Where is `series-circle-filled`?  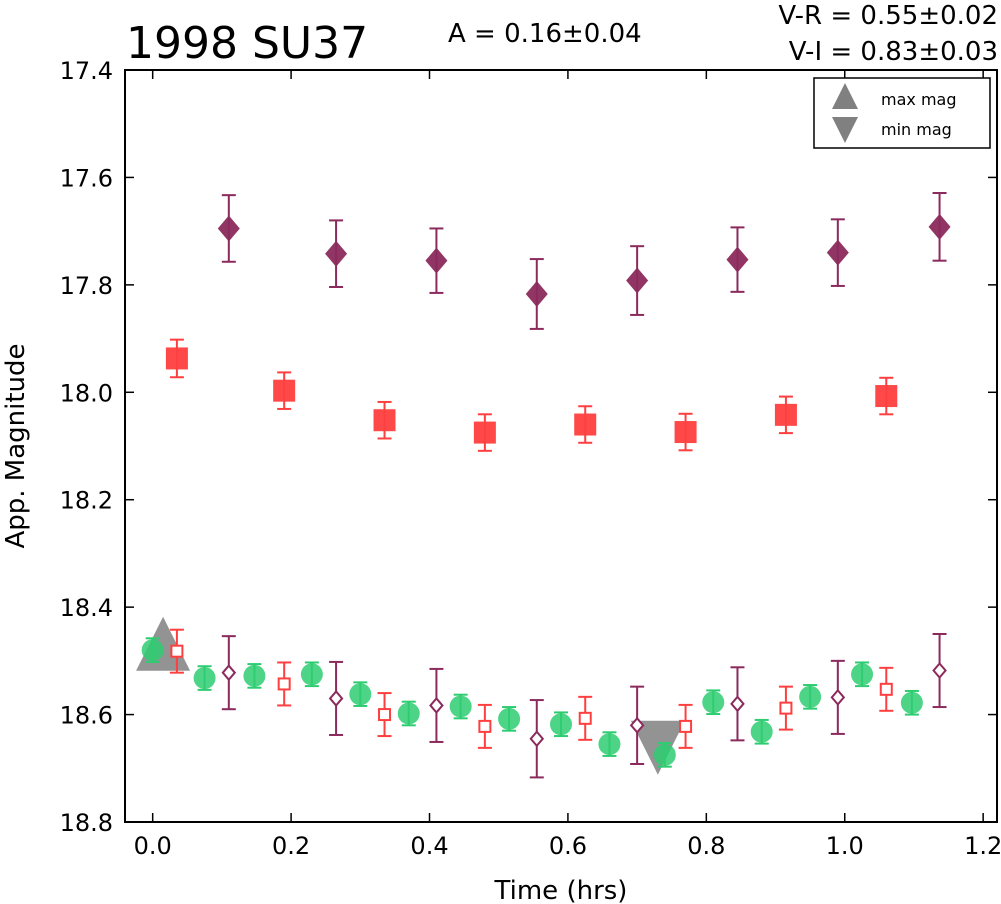
series-circle-filled is located at coordinates (532, 702).